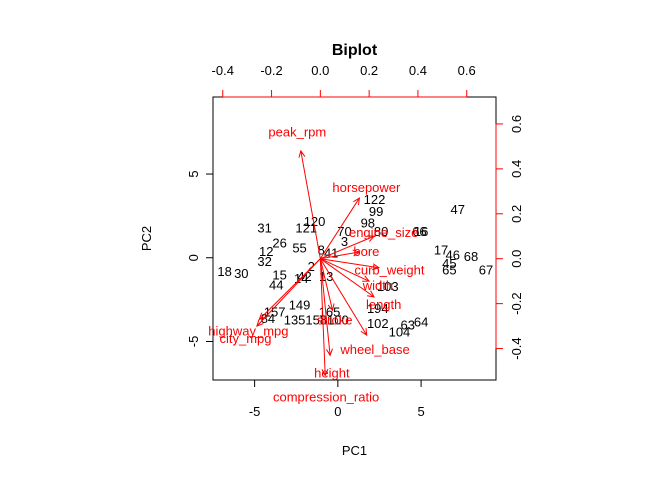 Image resolution: width=672 pixels, height=480 pixels. I want to click on observation-label: 149, so click(300, 305).